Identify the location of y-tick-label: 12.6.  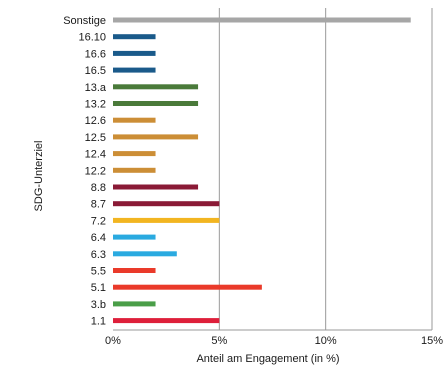
(95, 121).